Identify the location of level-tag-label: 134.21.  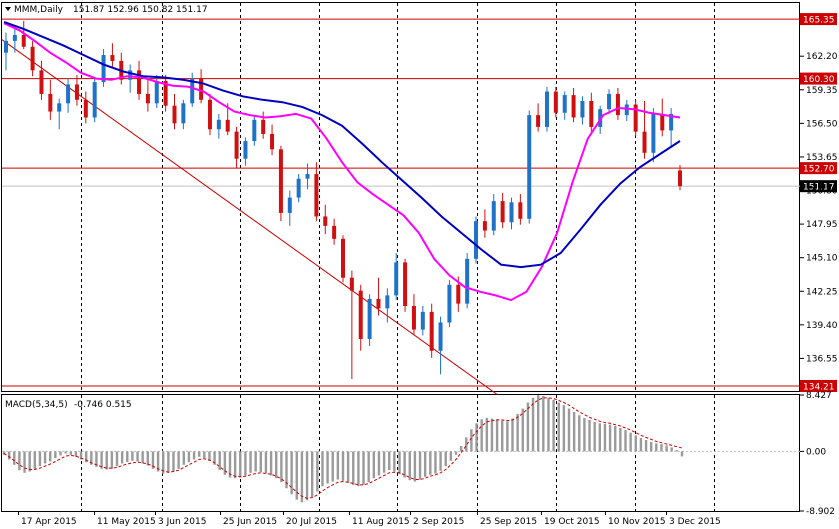
(819, 387).